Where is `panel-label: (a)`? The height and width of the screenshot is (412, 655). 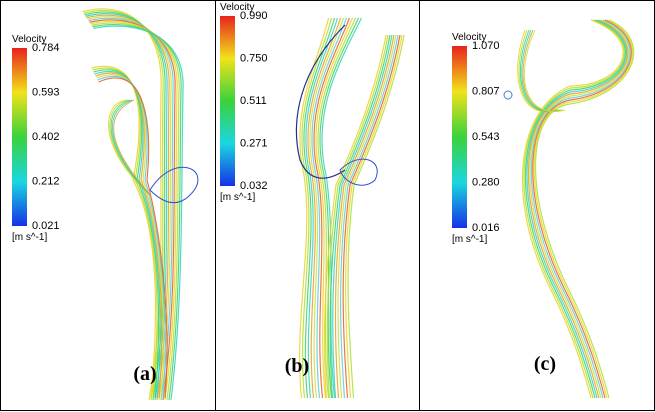 panel-label: (a) is located at coordinates (144, 374).